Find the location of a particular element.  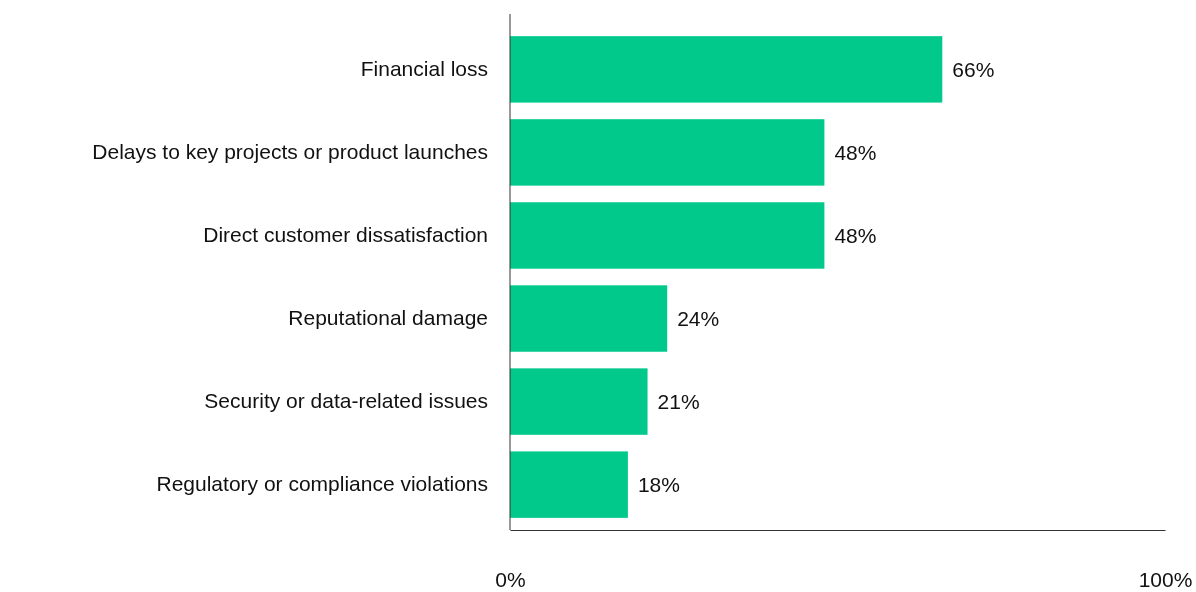

y-tick-label: Reputational damage is located at coordinates (388, 318).